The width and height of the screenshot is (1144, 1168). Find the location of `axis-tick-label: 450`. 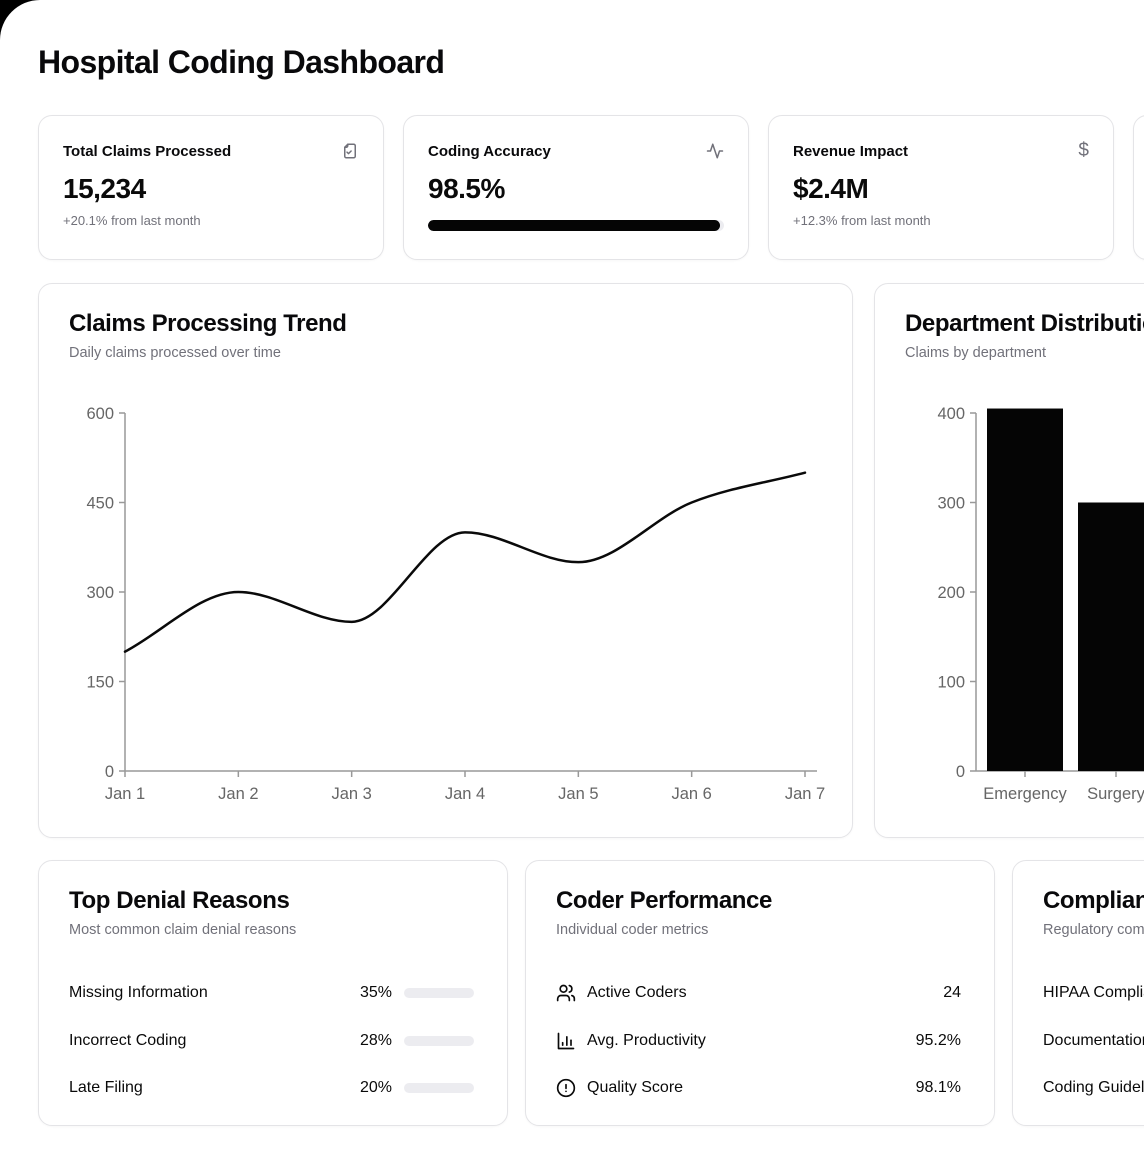

axis-tick-label: 450 is located at coordinates (100, 504).